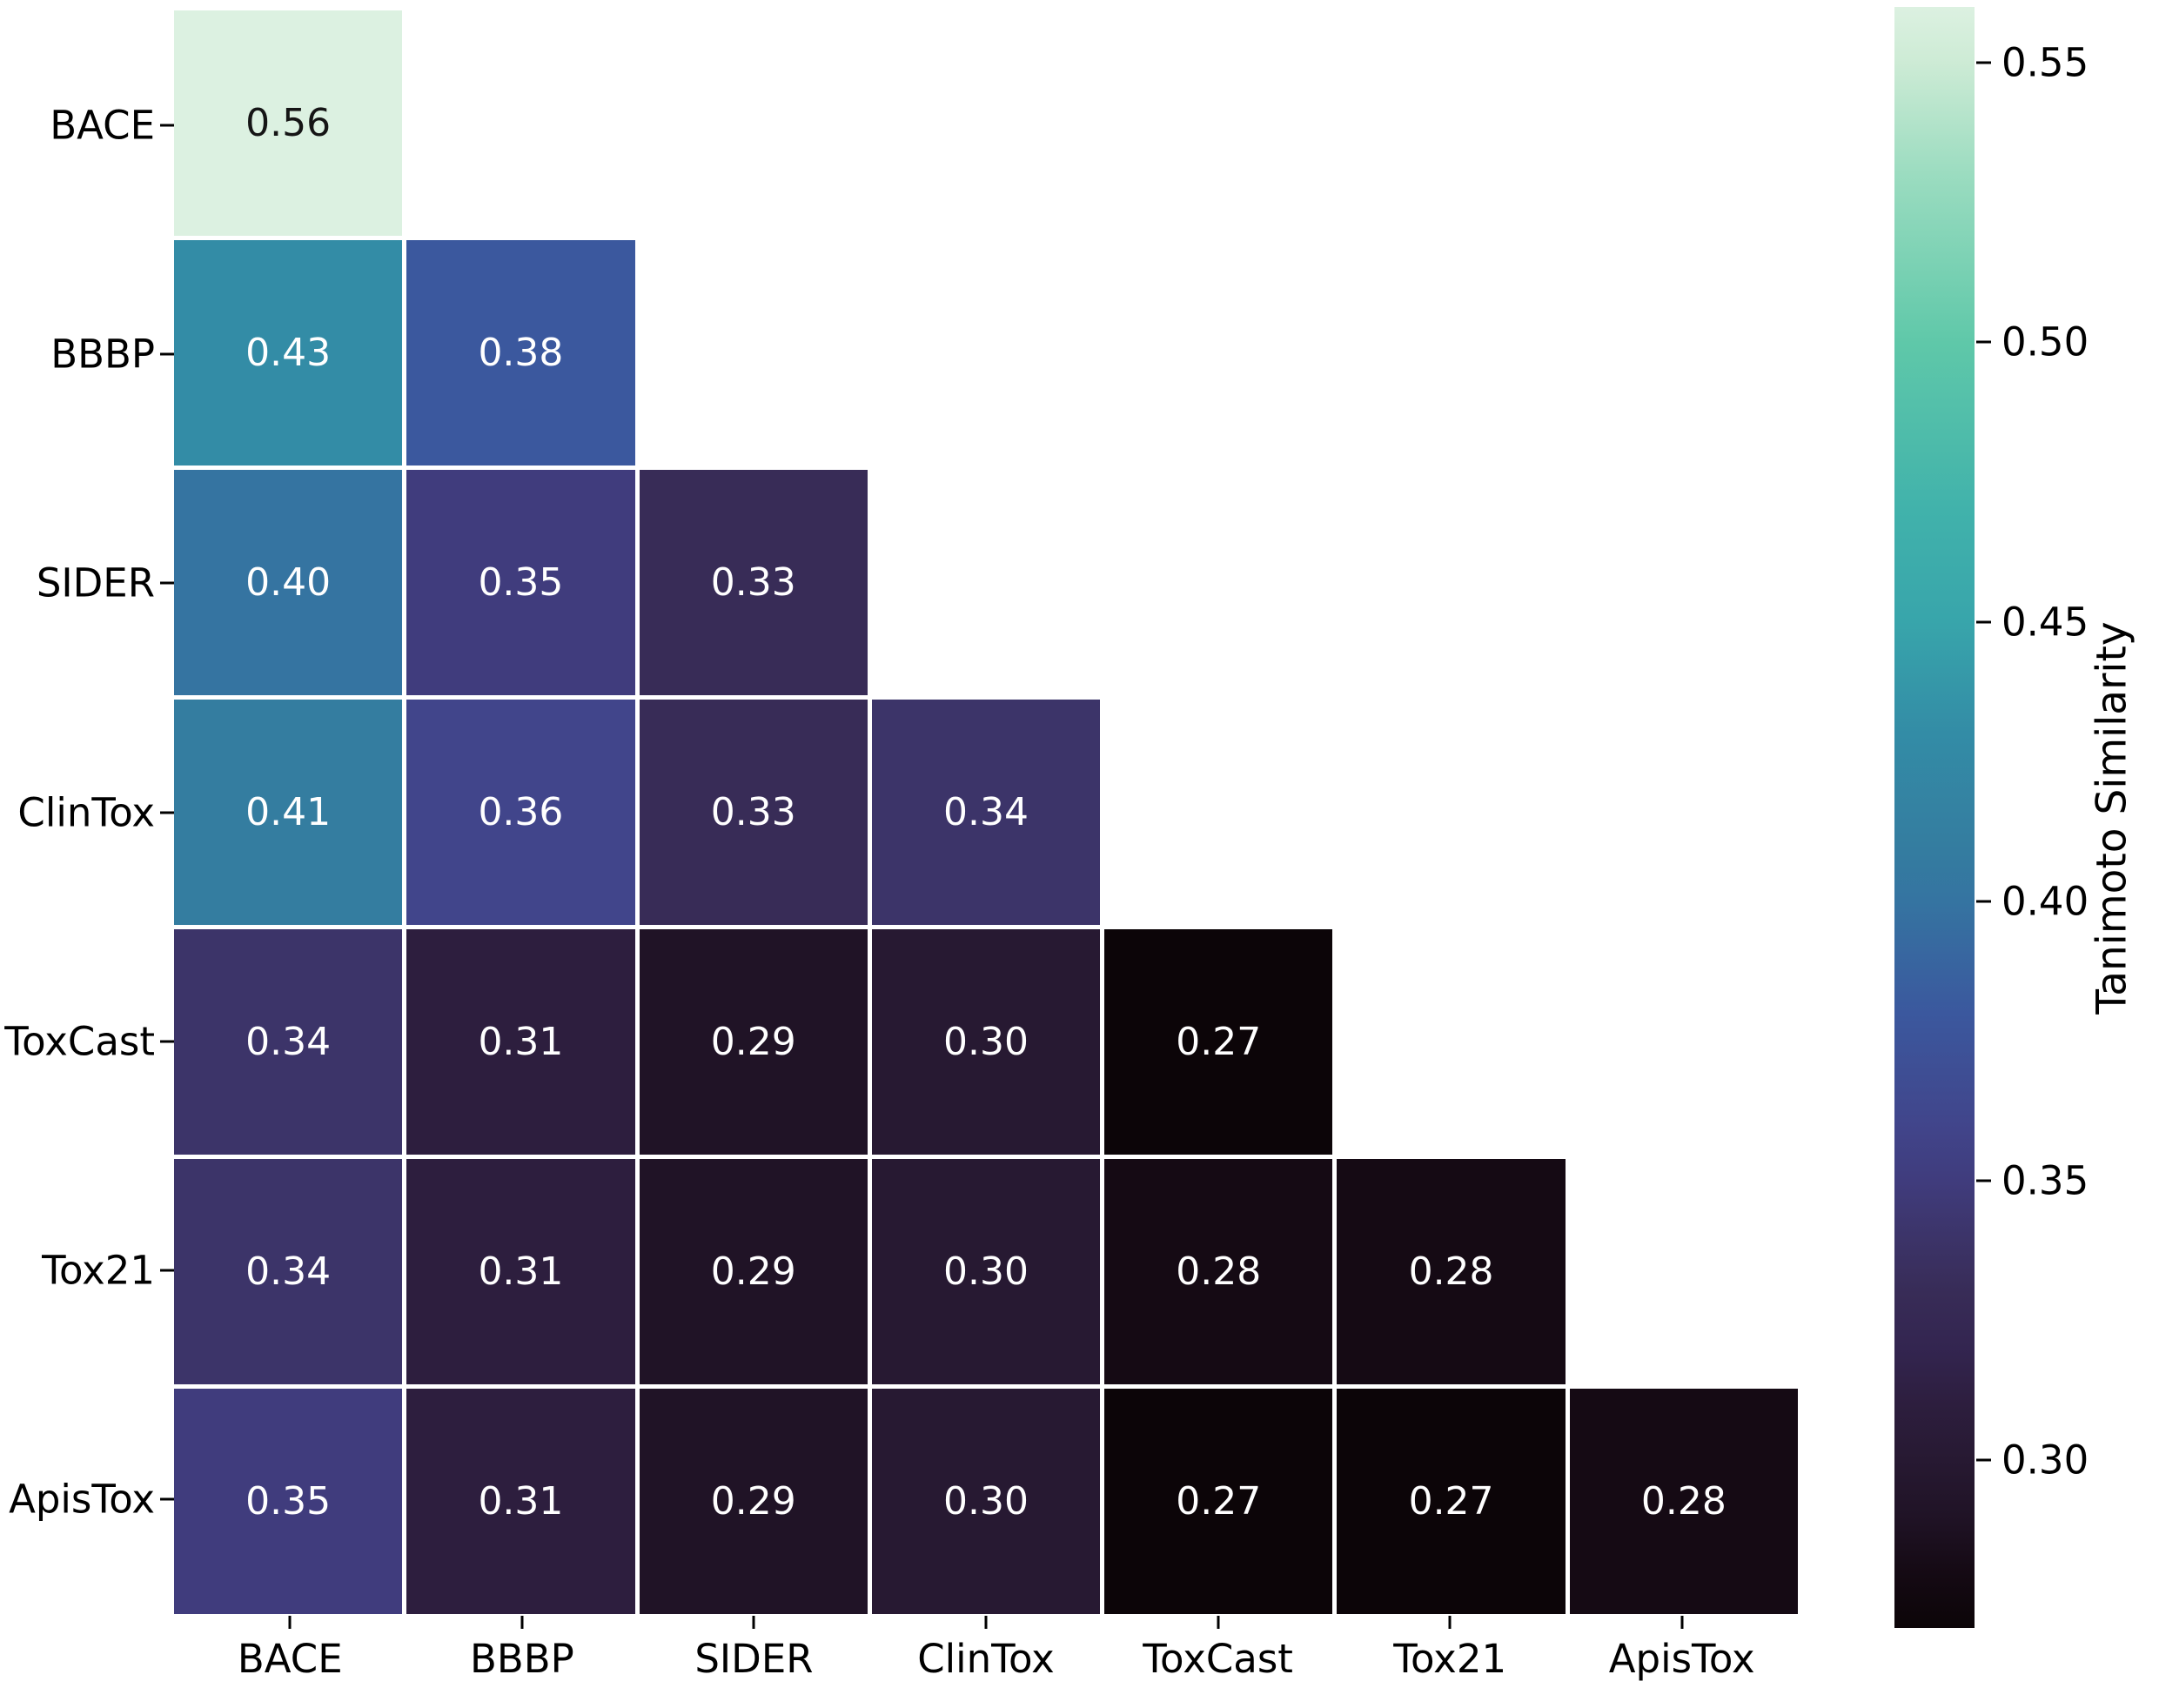 Image resolution: width=2159 pixels, height=1708 pixels. I want to click on heatmap-cell-value: 0.33, so click(753, 582).